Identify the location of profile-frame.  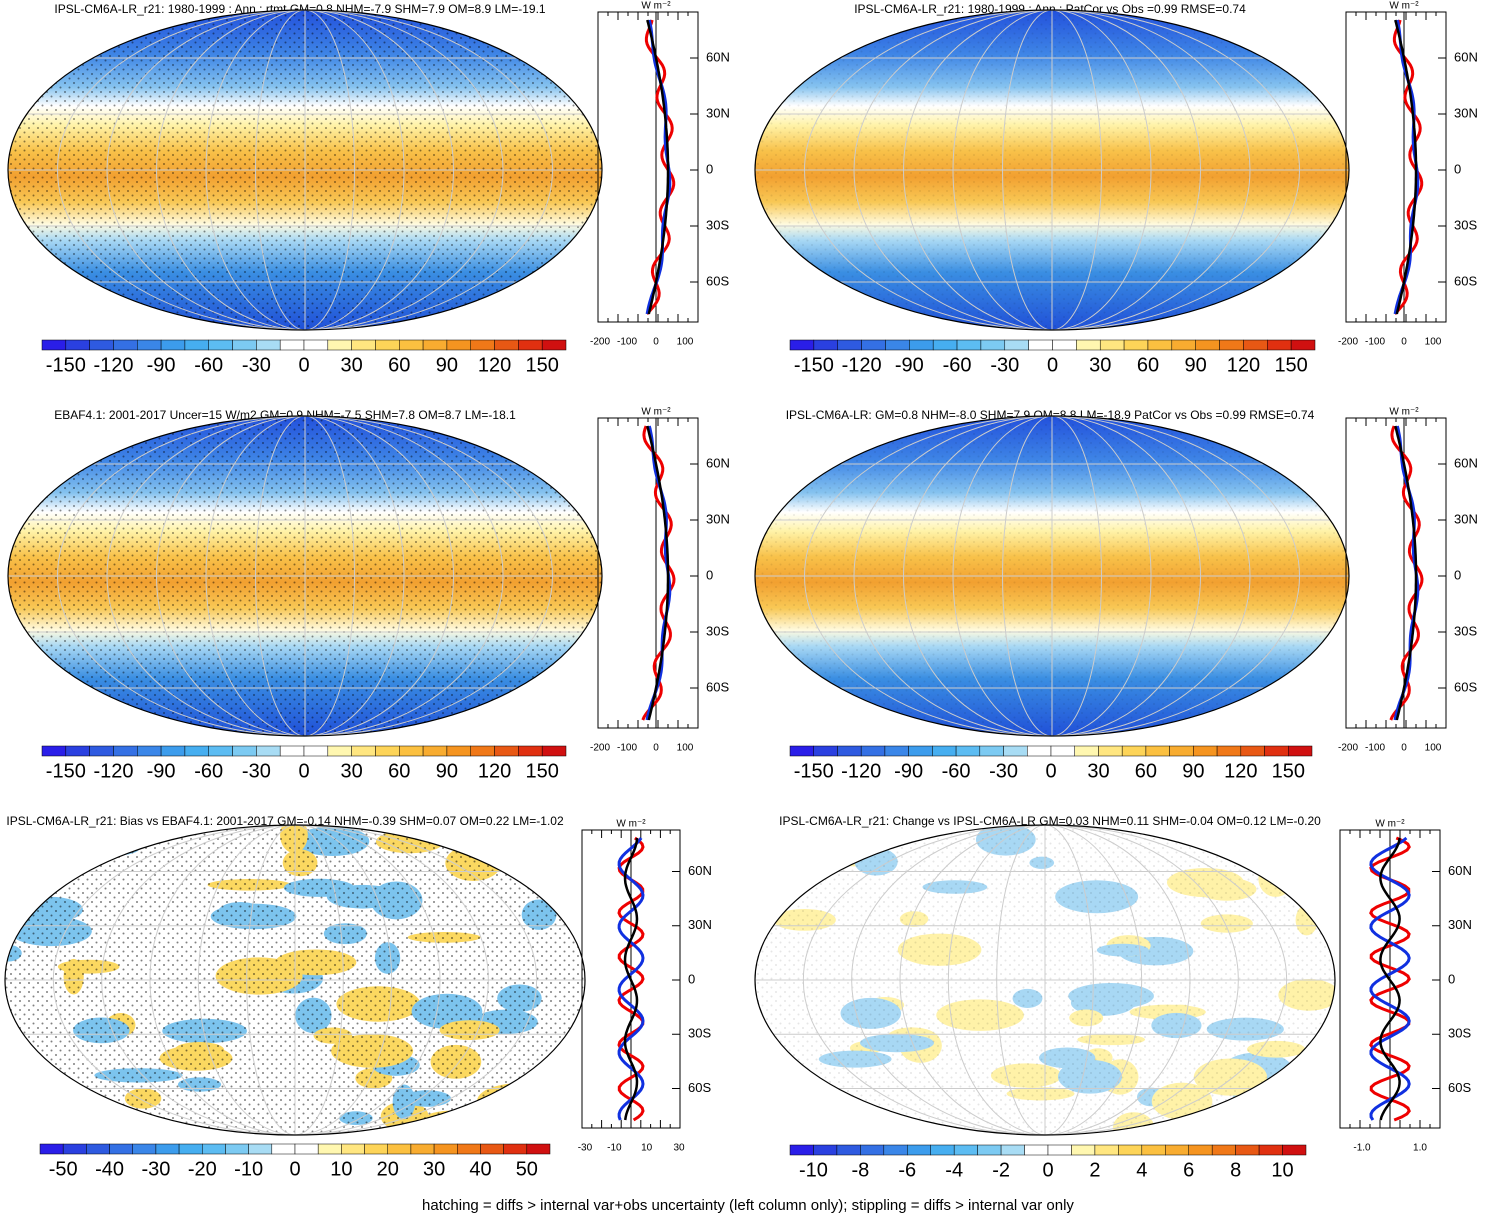
(648, 167).